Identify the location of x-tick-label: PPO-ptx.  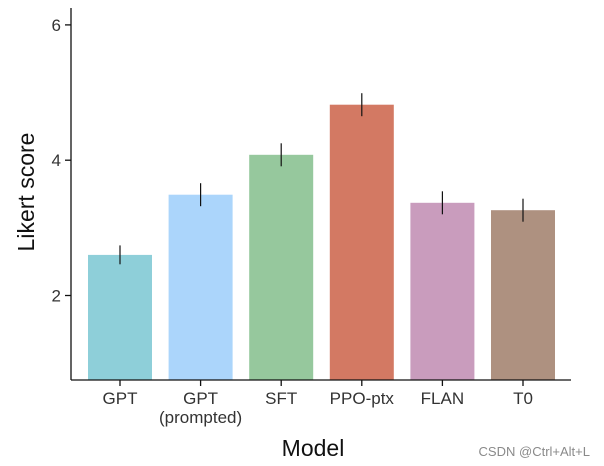
(362, 398).